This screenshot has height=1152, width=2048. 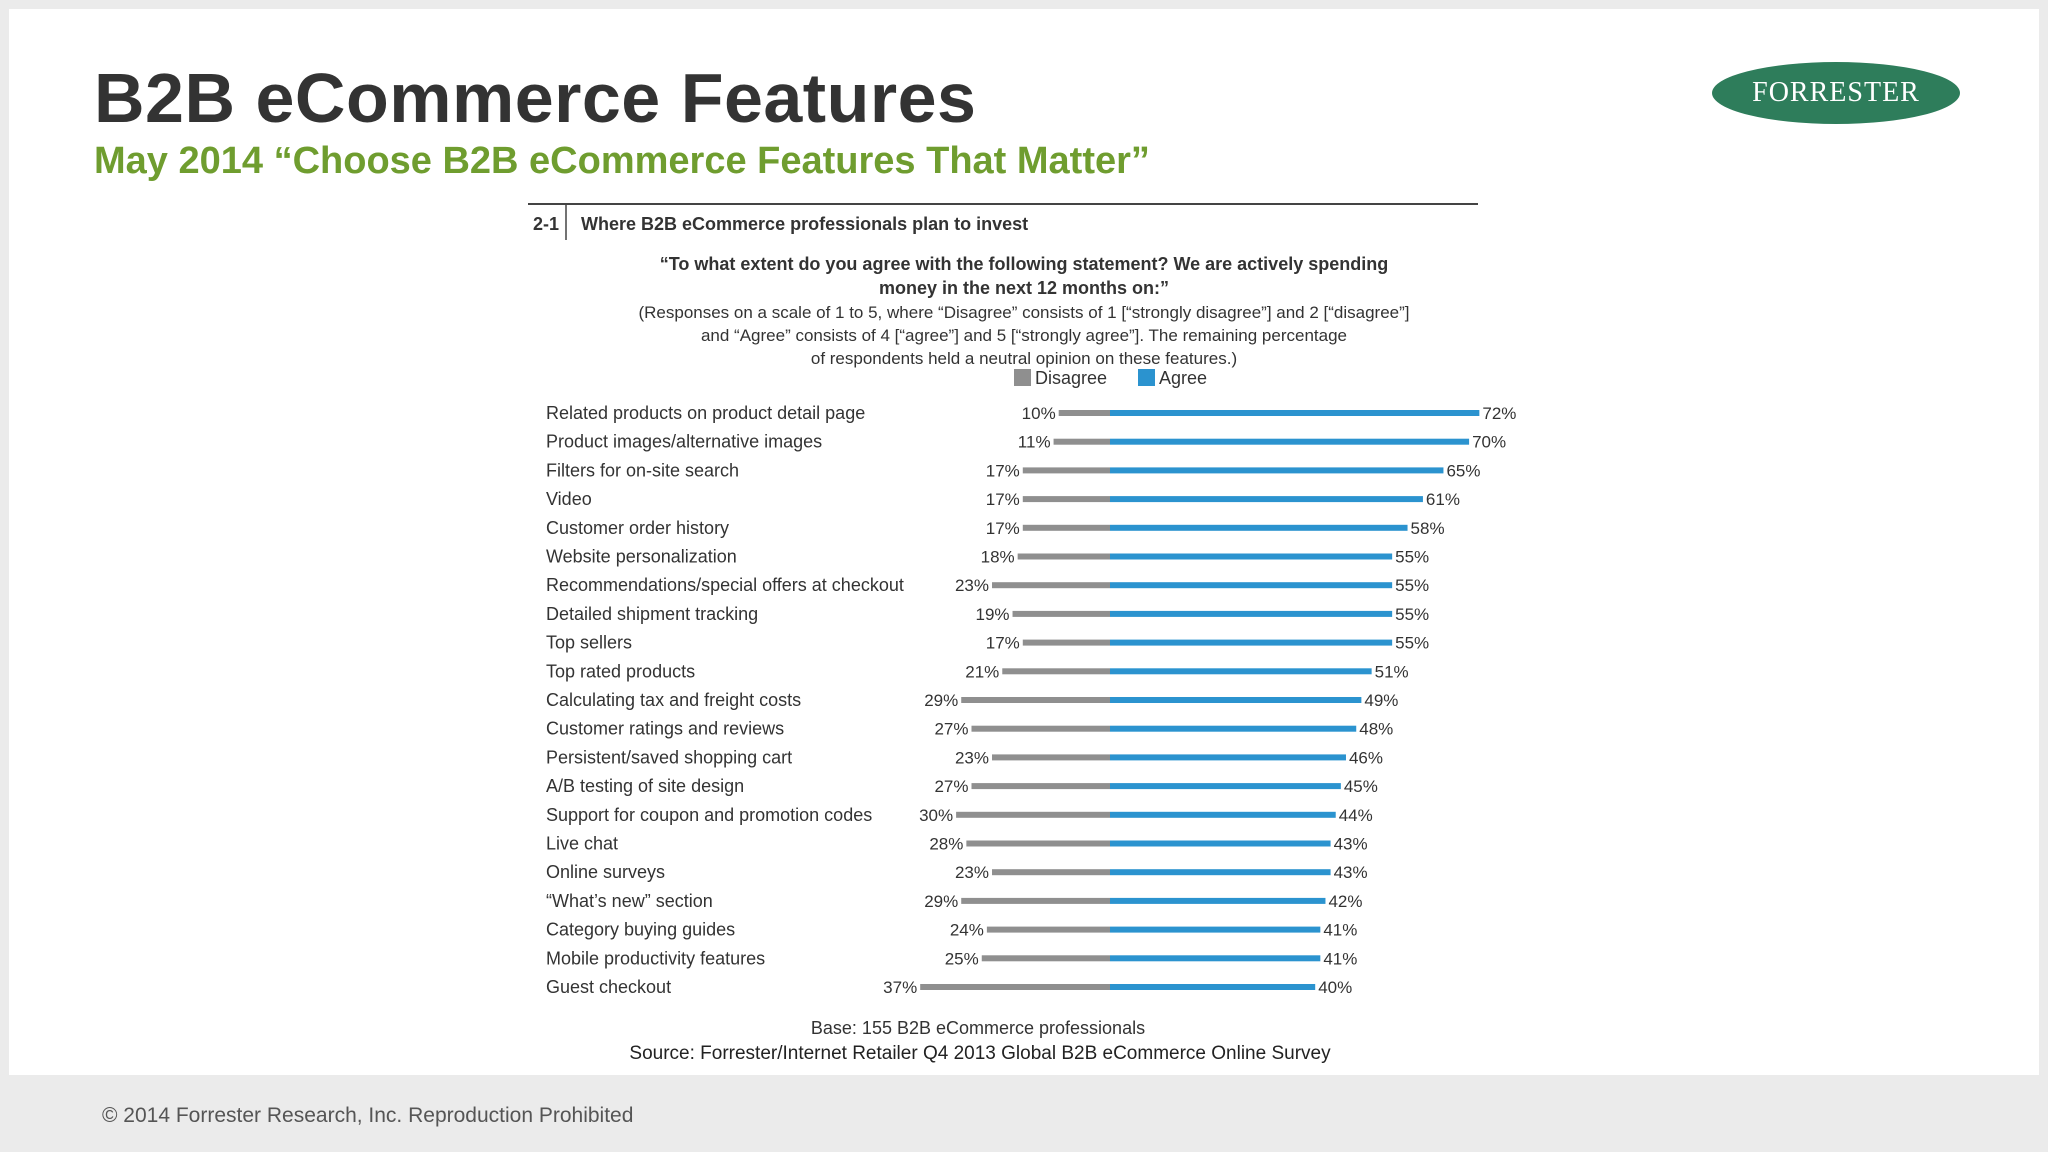 I want to click on category-label: Detailed shipment tracking, so click(x=652, y=614).